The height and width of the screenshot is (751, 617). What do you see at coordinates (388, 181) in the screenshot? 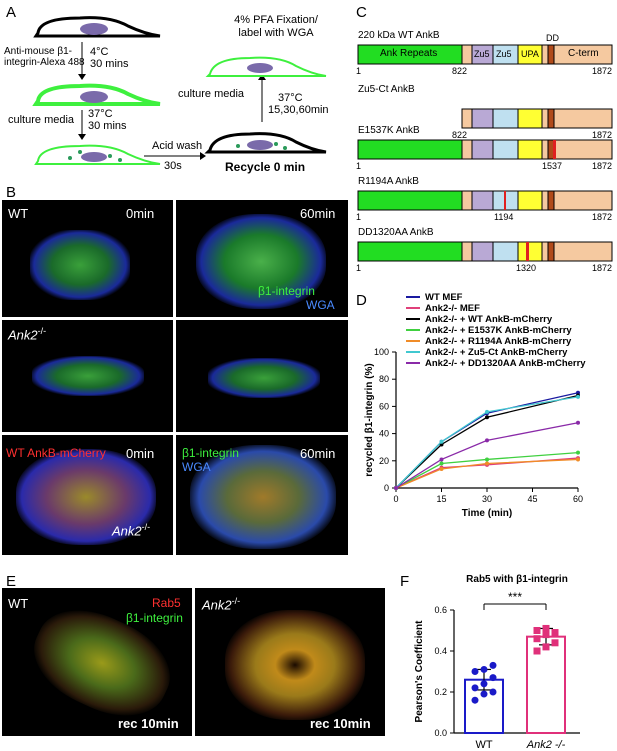
I see `construct-title-4: R1194A AnkB` at bounding box center [388, 181].